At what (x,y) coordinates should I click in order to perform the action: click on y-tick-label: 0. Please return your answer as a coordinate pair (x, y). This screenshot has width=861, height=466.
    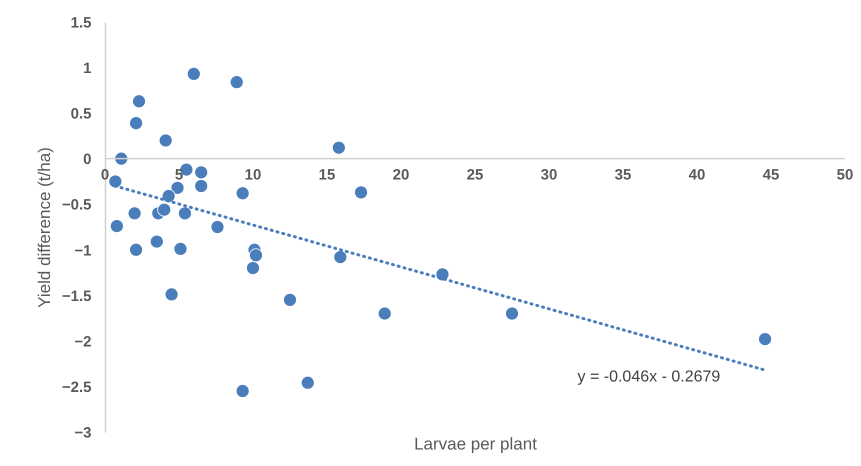
    Looking at the image, I should click on (87, 159).